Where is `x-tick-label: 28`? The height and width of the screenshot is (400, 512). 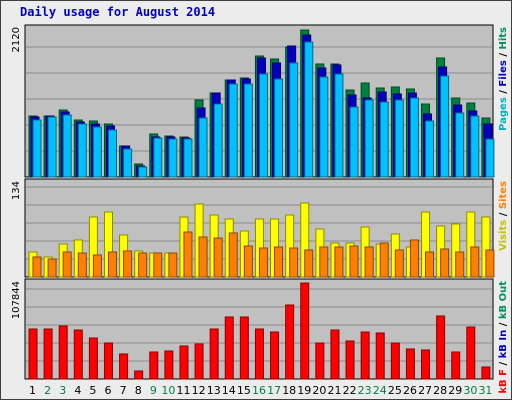
x-tick-label: 28 is located at coordinates (440, 390).